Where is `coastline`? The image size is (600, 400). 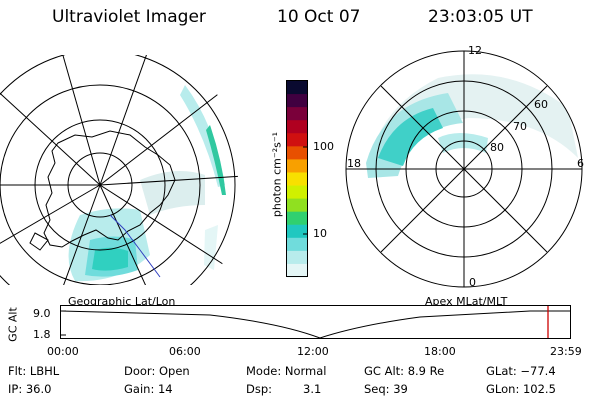 coastline is located at coordinates (109, 189).